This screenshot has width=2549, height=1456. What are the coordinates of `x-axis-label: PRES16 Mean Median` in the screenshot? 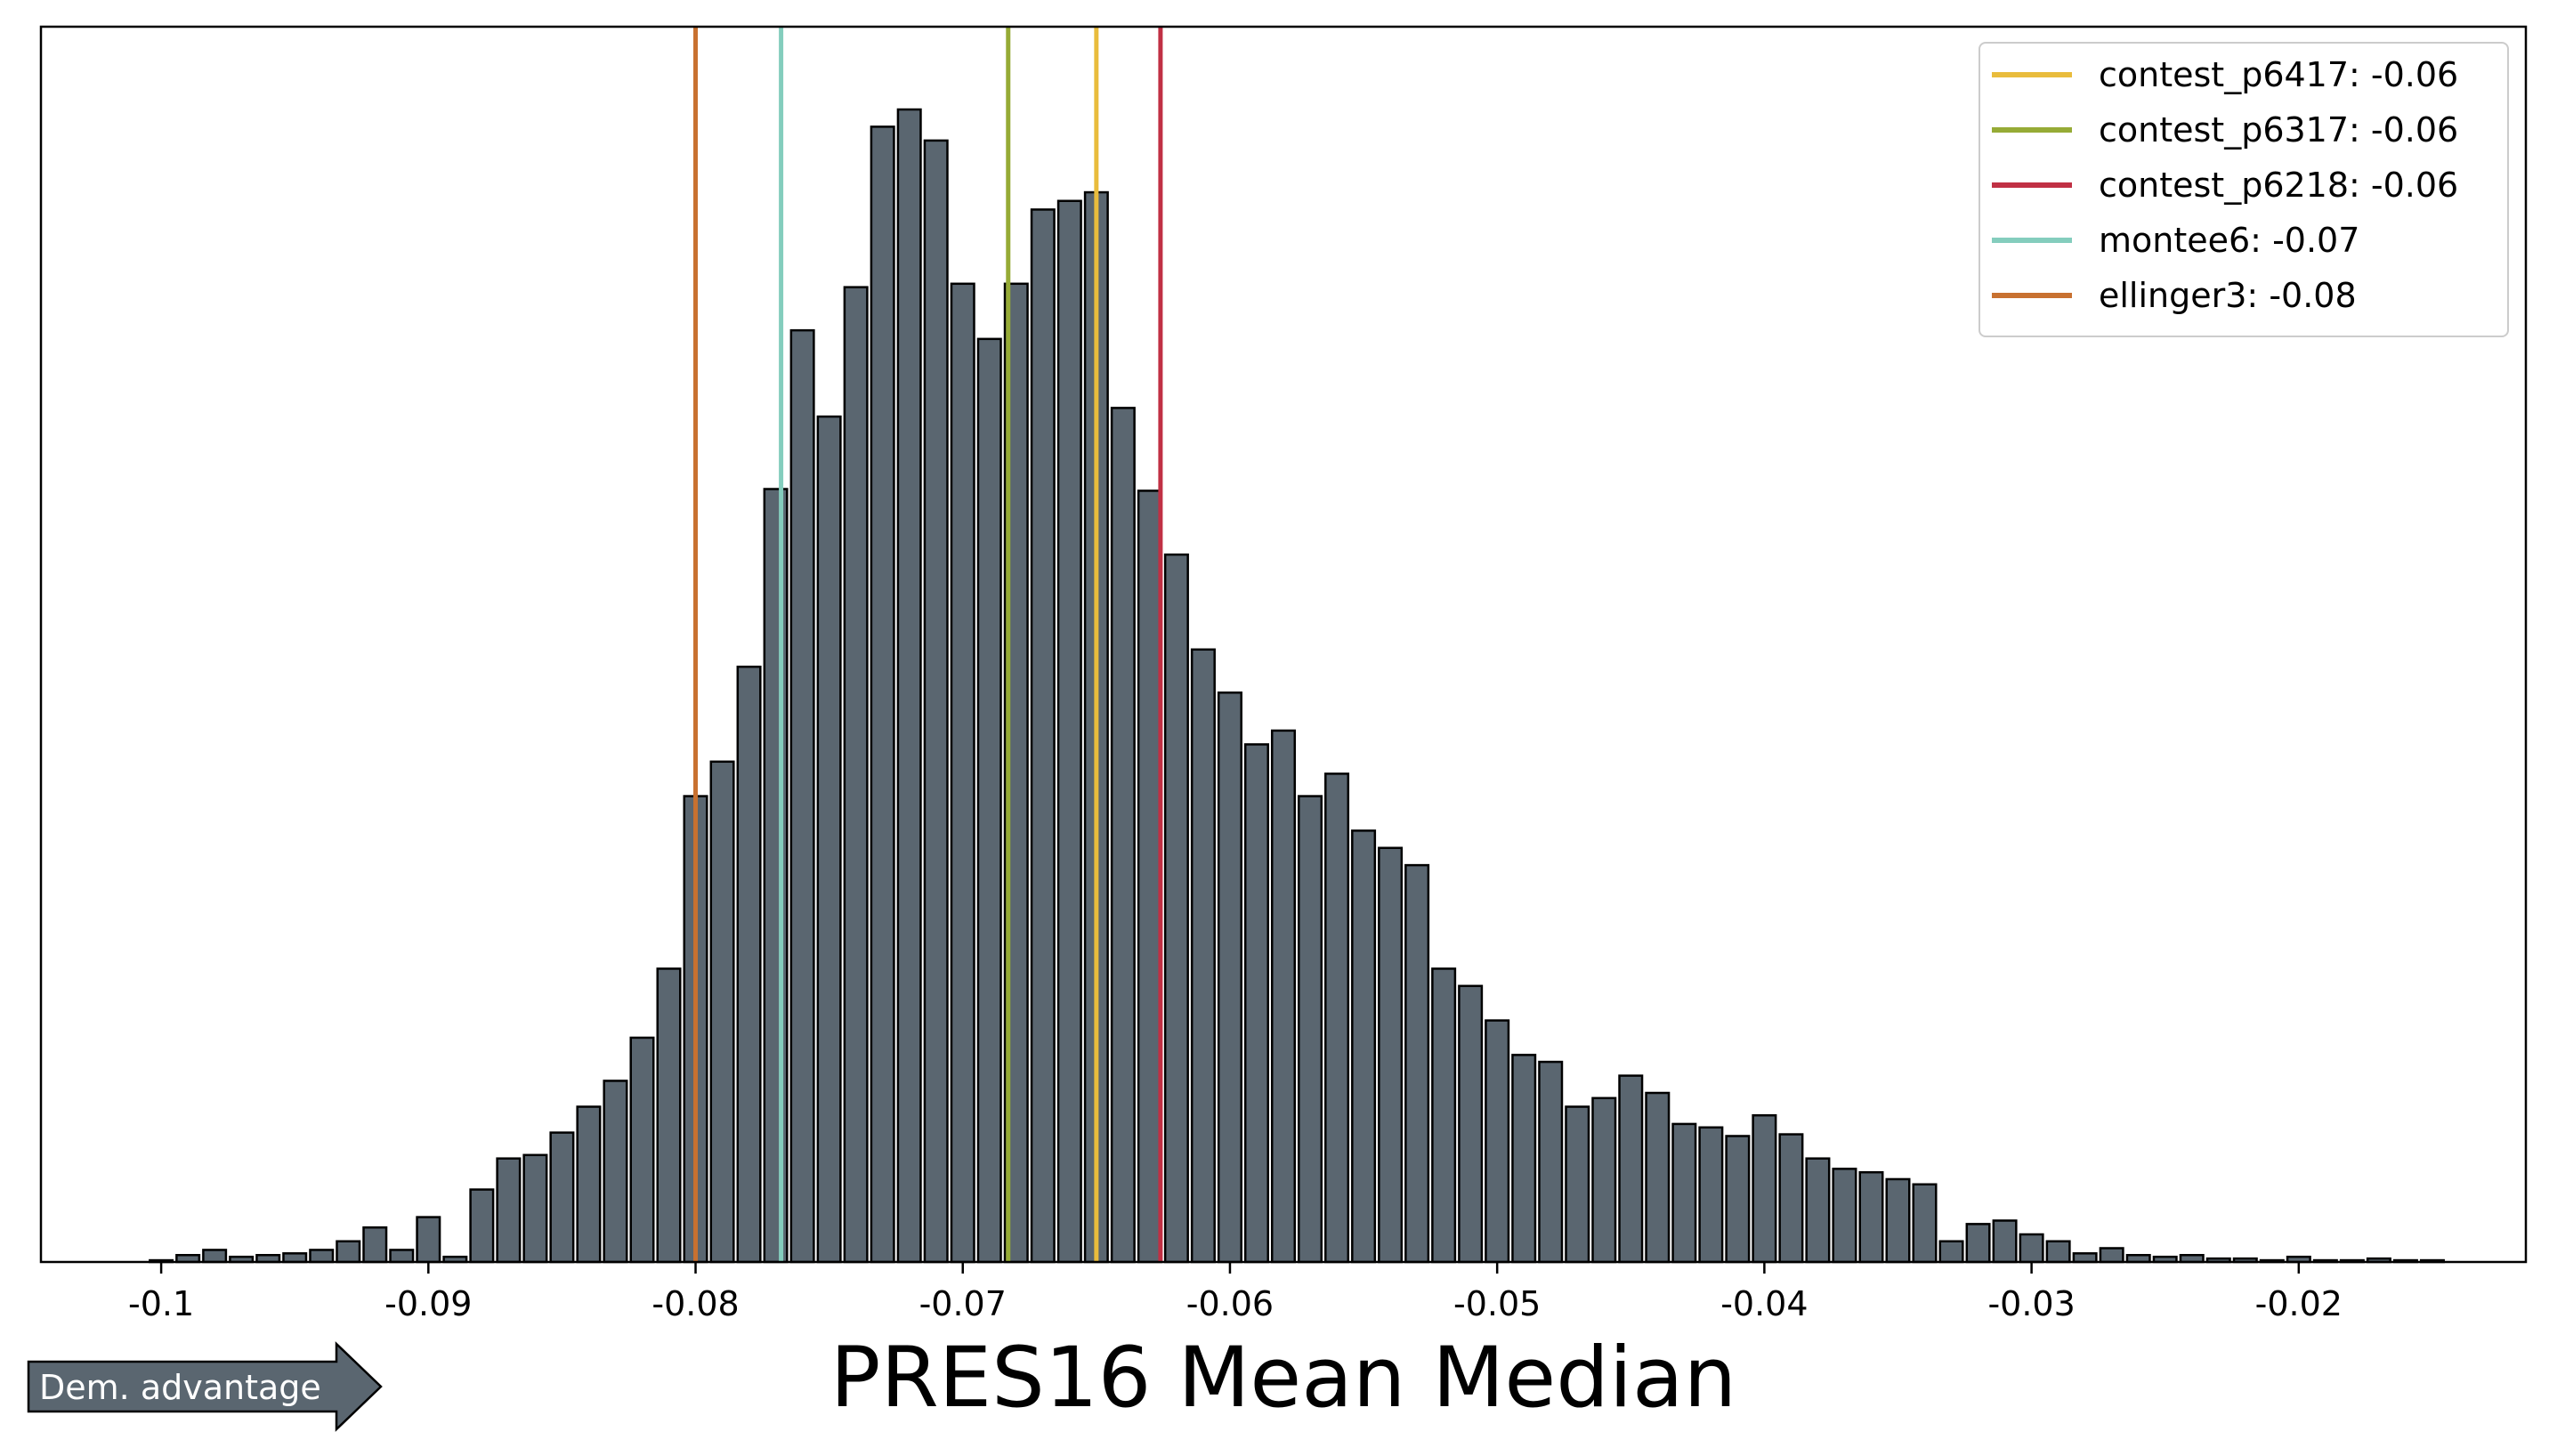 It's located at (1283, 1378).